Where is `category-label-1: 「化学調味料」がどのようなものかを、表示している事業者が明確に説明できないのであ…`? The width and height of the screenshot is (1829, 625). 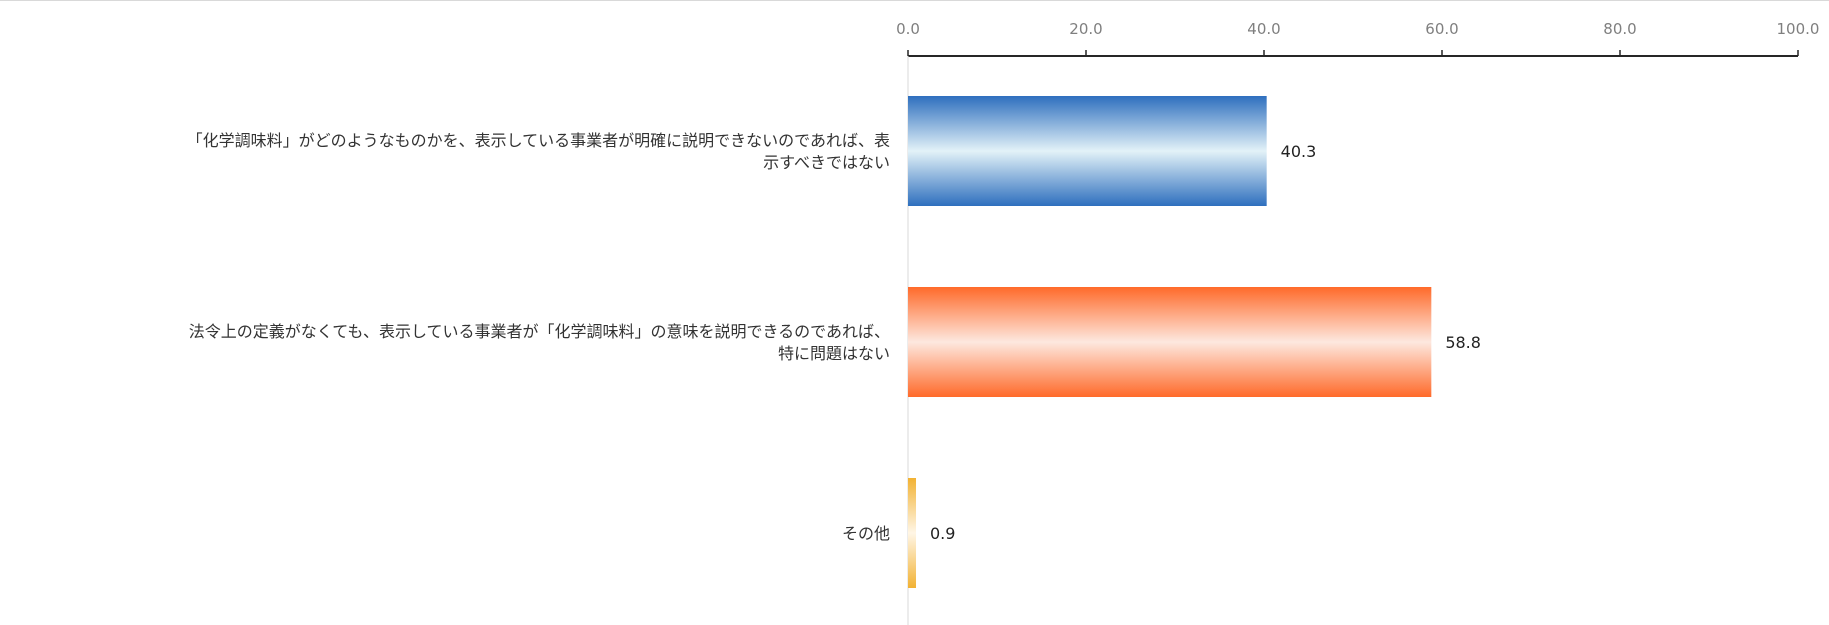 category-label-1: 「化学調味料」がどのようなものかを、表示している事業者が明確に説明できないのであ… is located at coordinates (538, 151).